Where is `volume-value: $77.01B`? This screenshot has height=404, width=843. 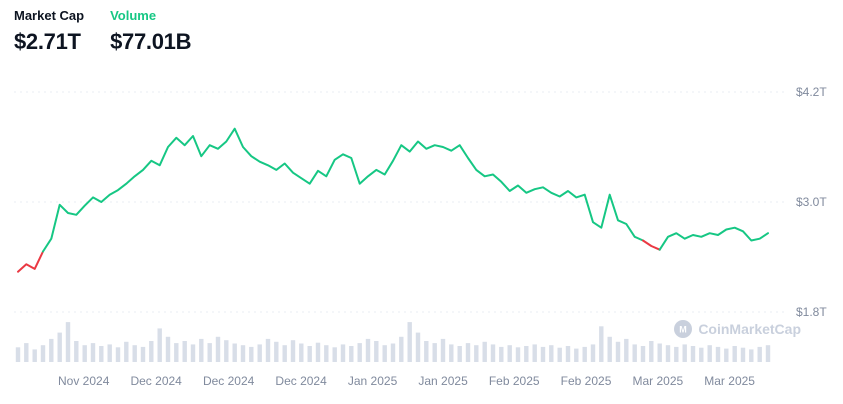 volume-value: $77.01B is located at coordinates (151, 41).